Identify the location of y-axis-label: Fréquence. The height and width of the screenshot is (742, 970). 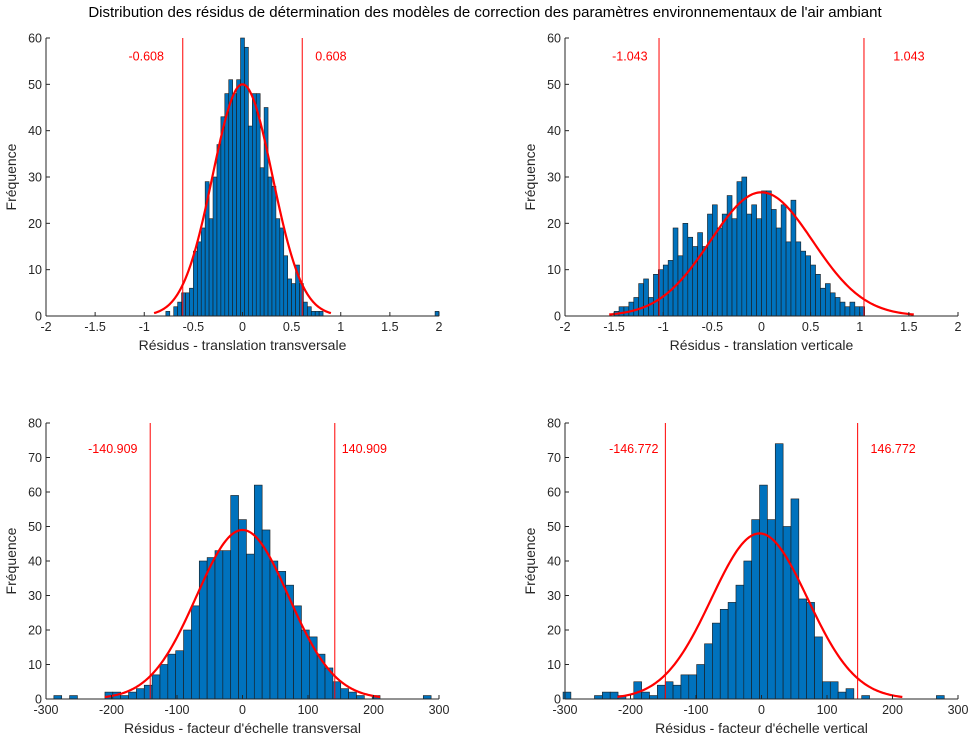
(530, 560).